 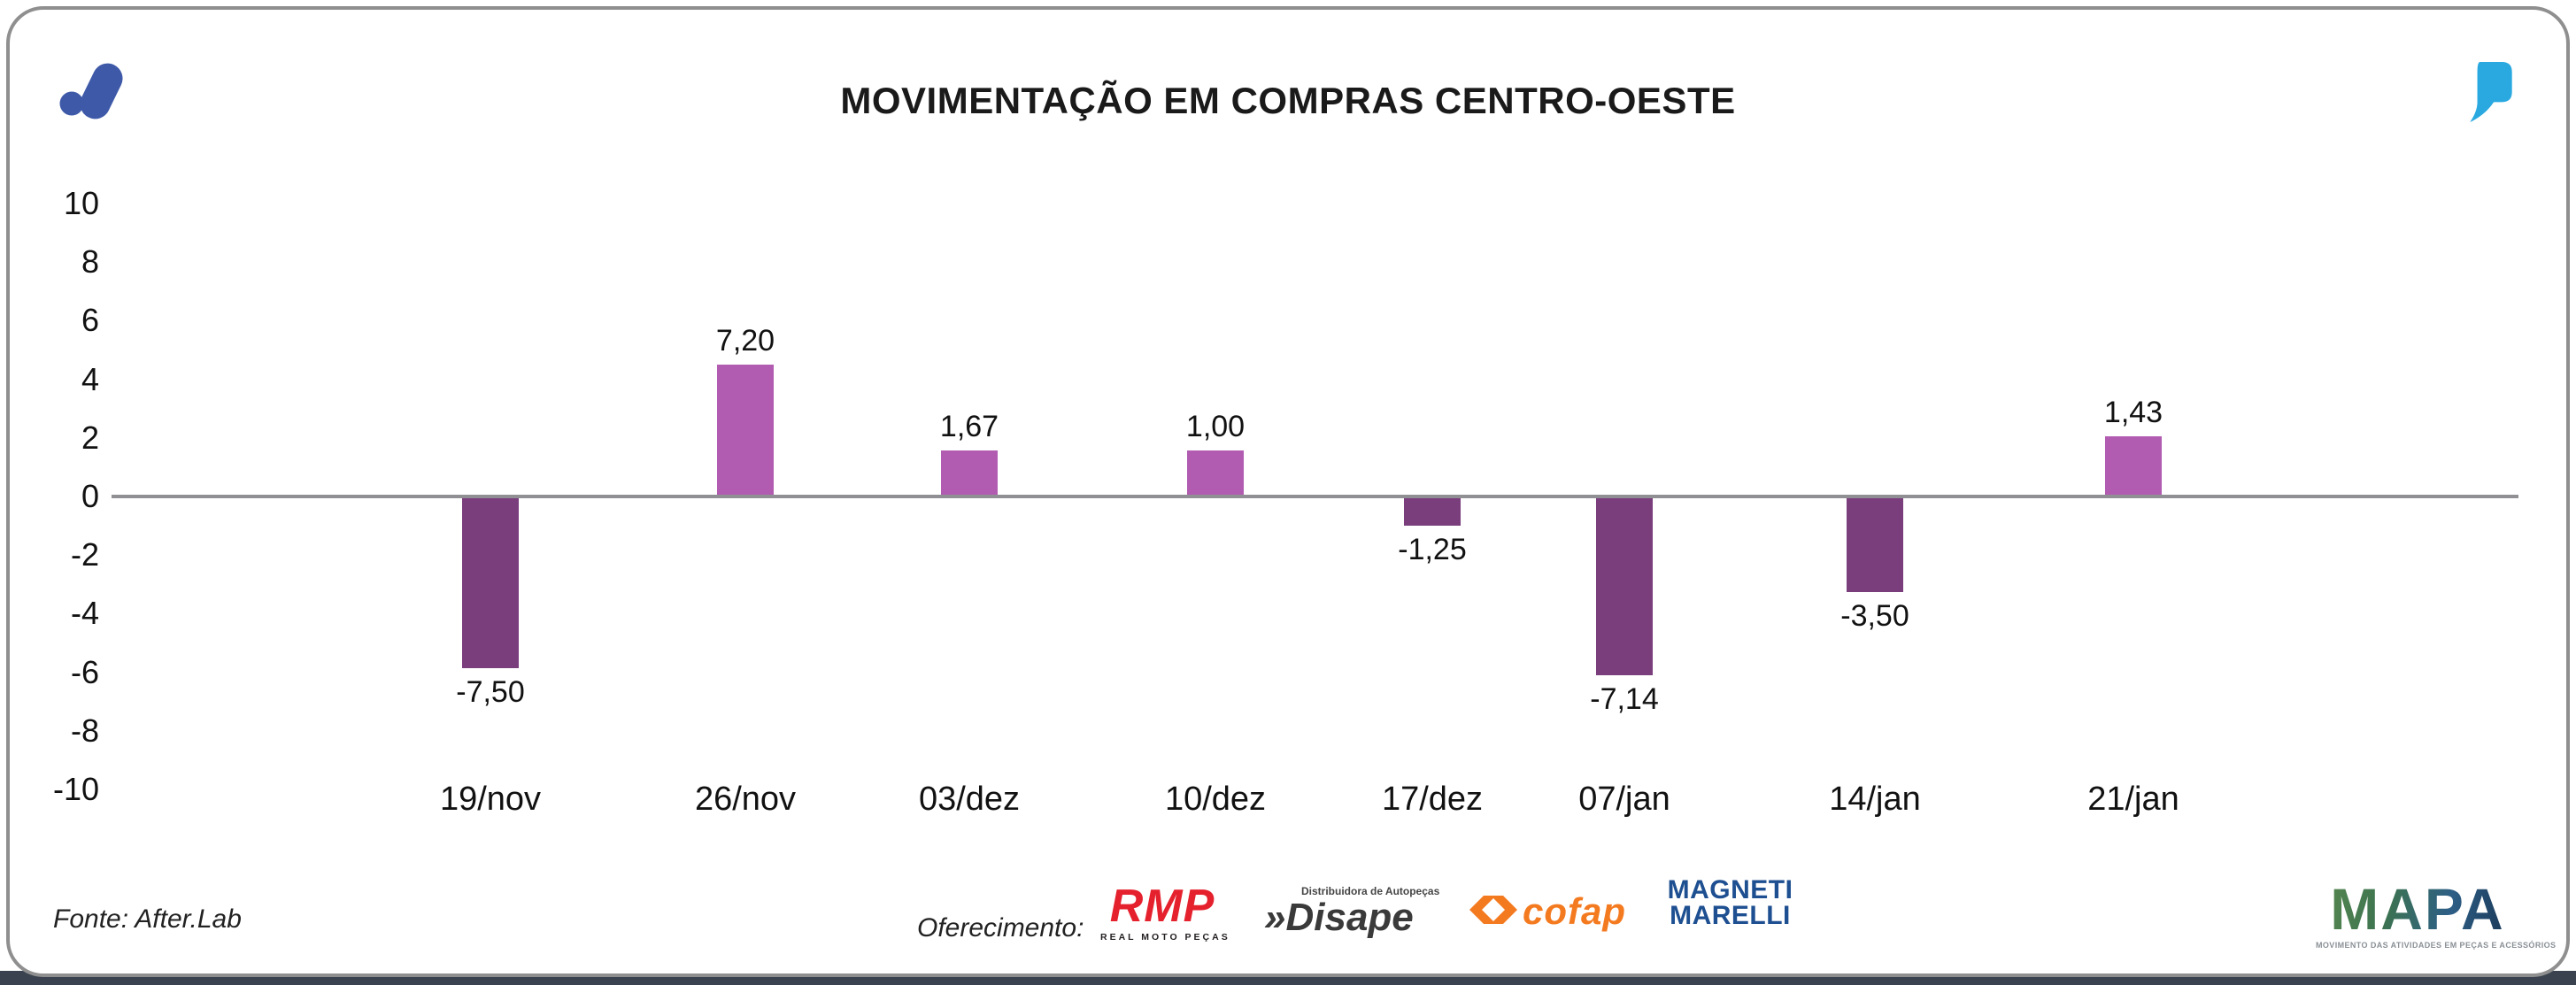 What do you see at coordinates (90, 379) in the screenshot?
I see `y-tick-label: 4` at bounding box center [90, 379].